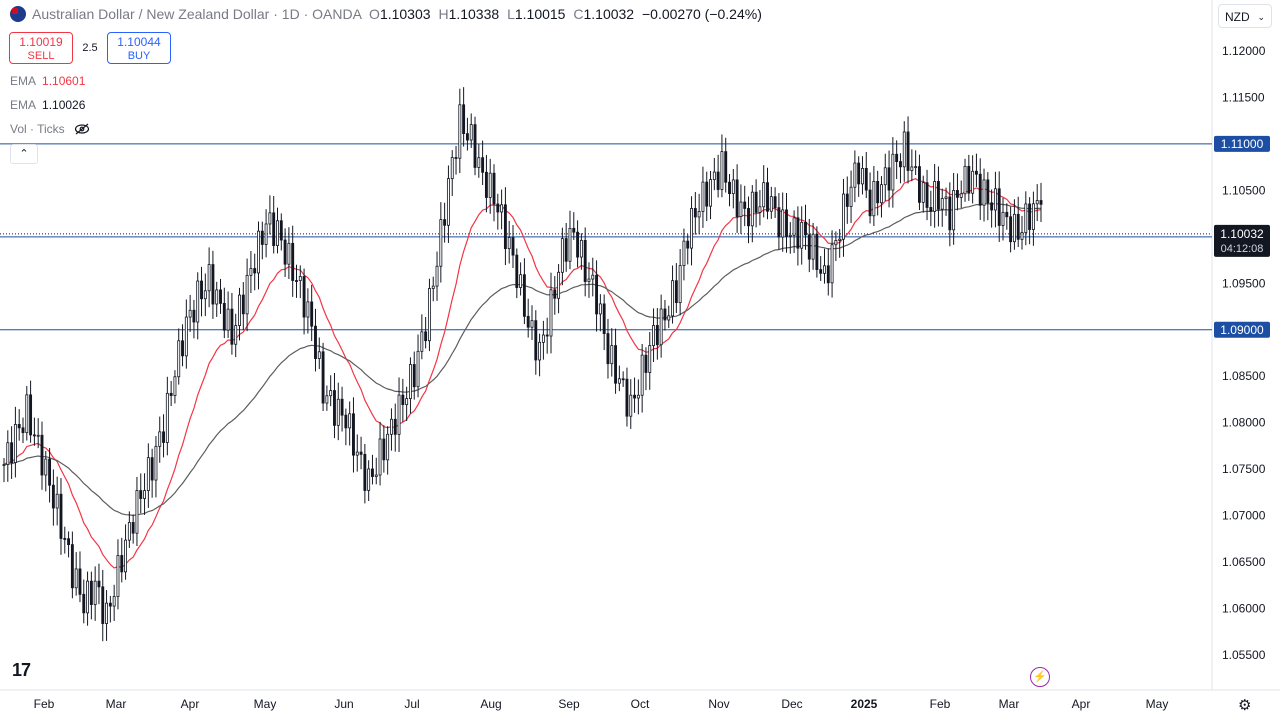 This screenshot has width=1280, height=719. I want to click on low-label: L, so click(511, 14).